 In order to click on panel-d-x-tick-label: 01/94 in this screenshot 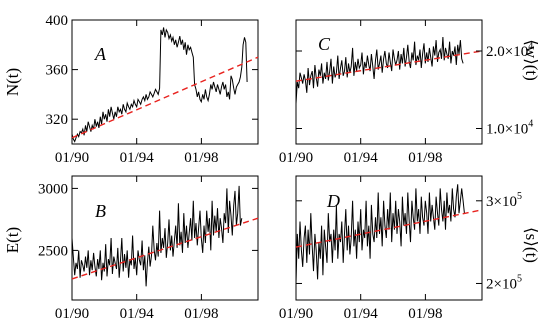, I will do `click(361, 314)`.